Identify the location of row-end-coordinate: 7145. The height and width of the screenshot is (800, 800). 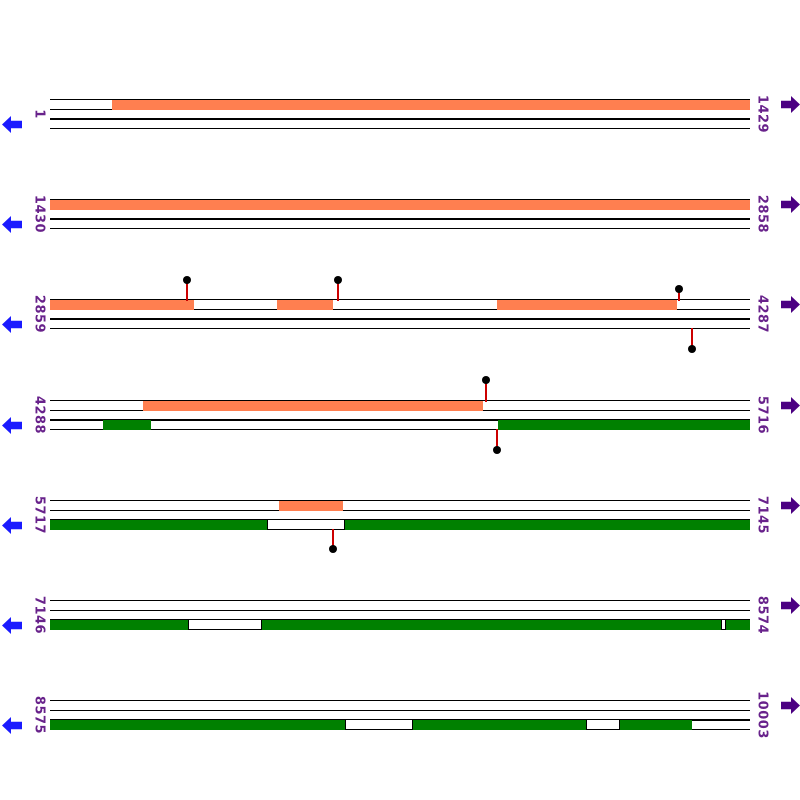
(762, 515).